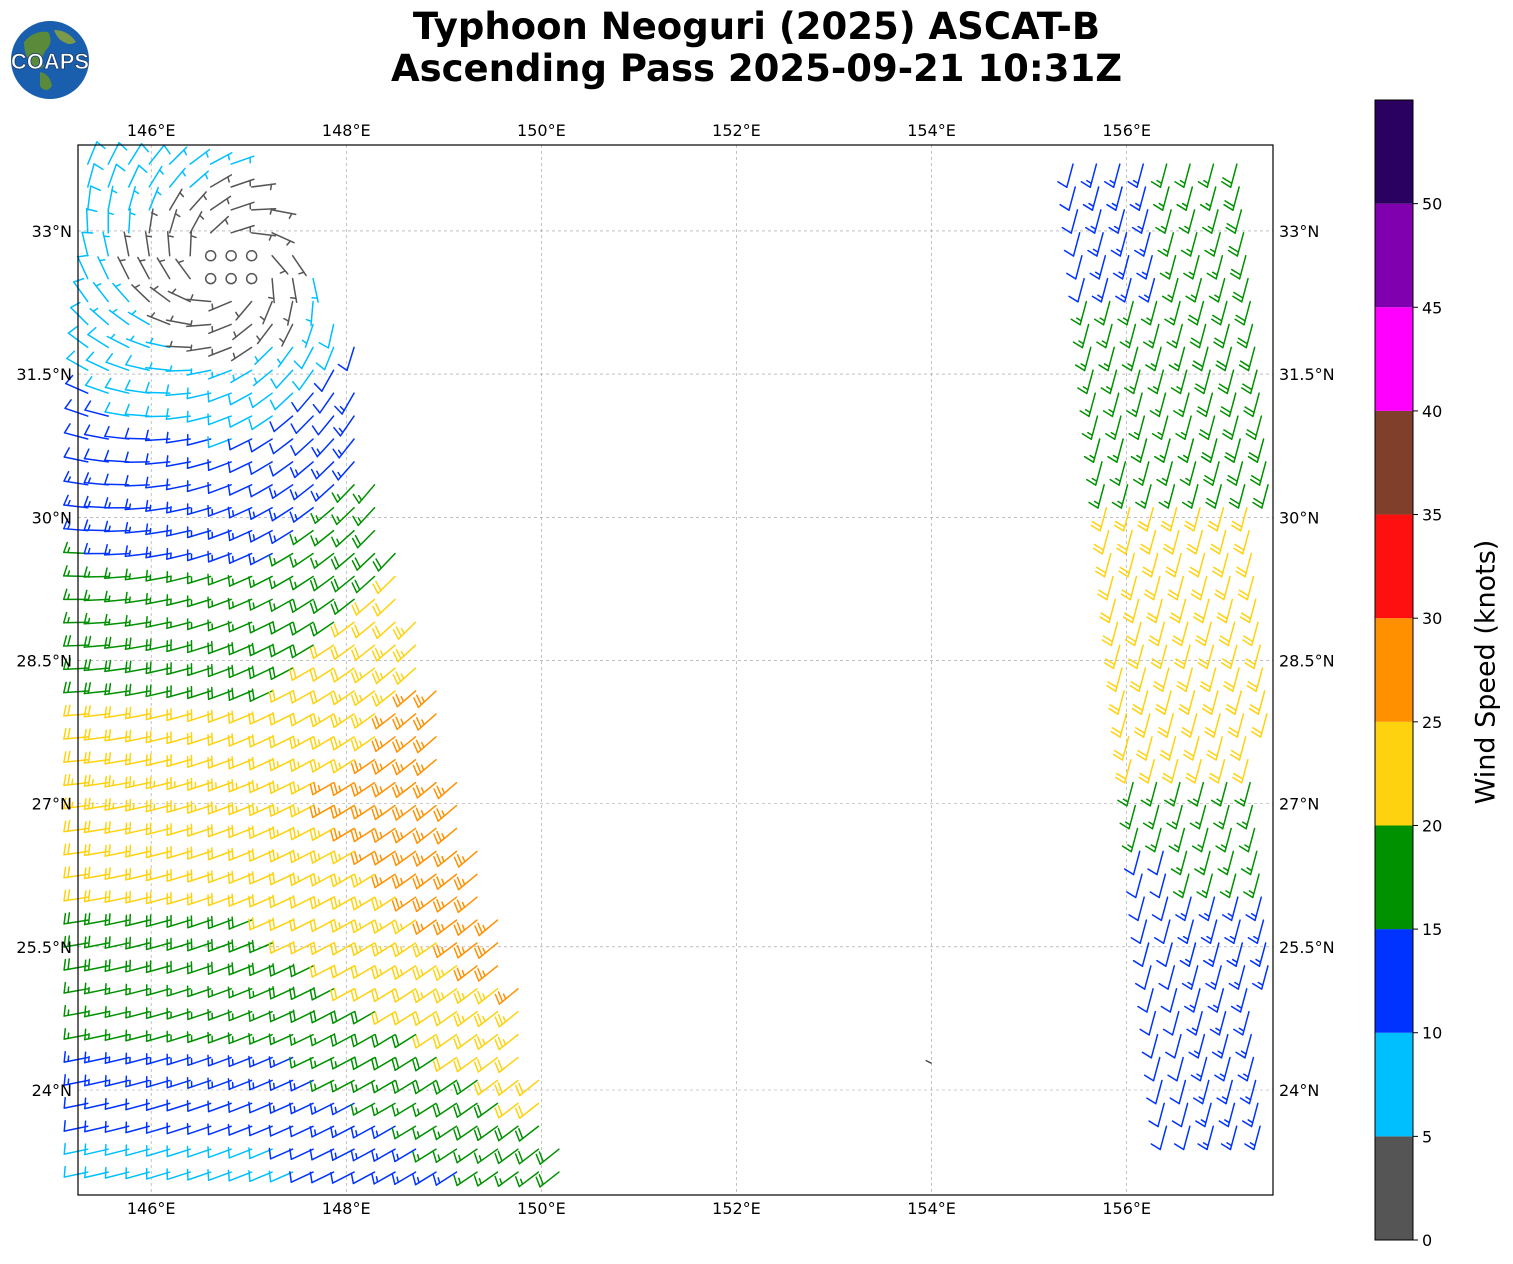 This screenshot has width=1513, height=1264. What do you see at coordinates (151, 1208) in the screenshot?
I see `lon-tick-label-bottom: 146°E` at bounding box center [151, 1208].